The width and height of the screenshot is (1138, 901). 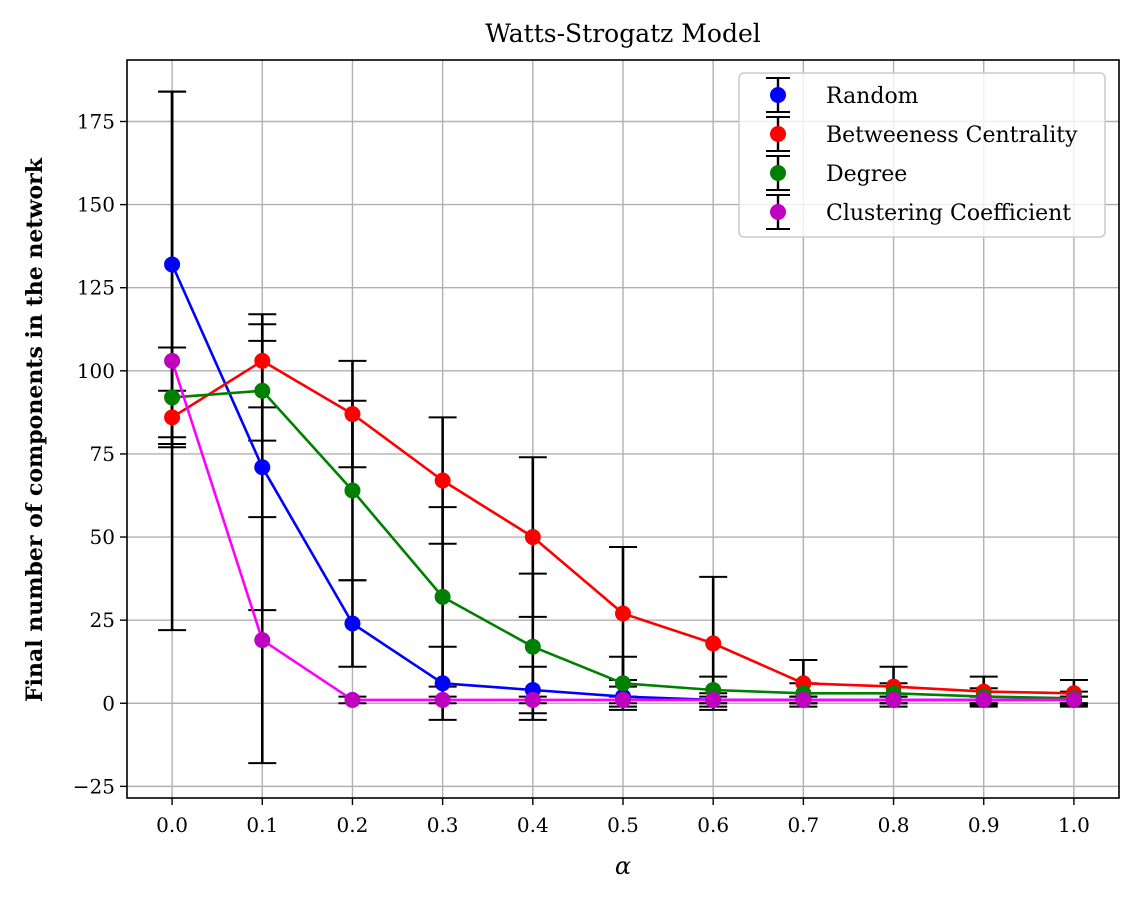 I want to click on legend-frame, so click(x=922, y=155).